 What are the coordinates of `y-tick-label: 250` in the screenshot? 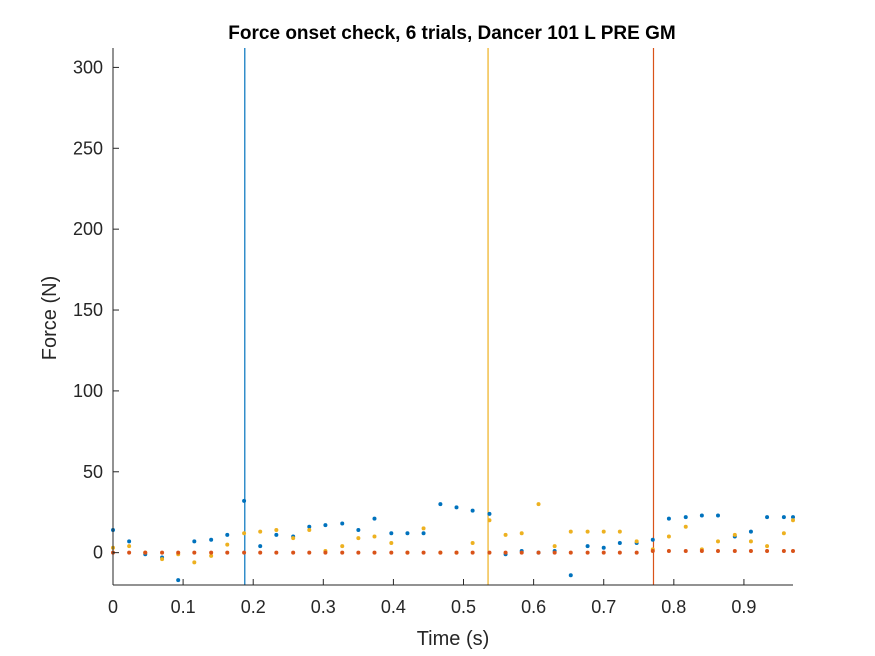 It's located at (88, 148).